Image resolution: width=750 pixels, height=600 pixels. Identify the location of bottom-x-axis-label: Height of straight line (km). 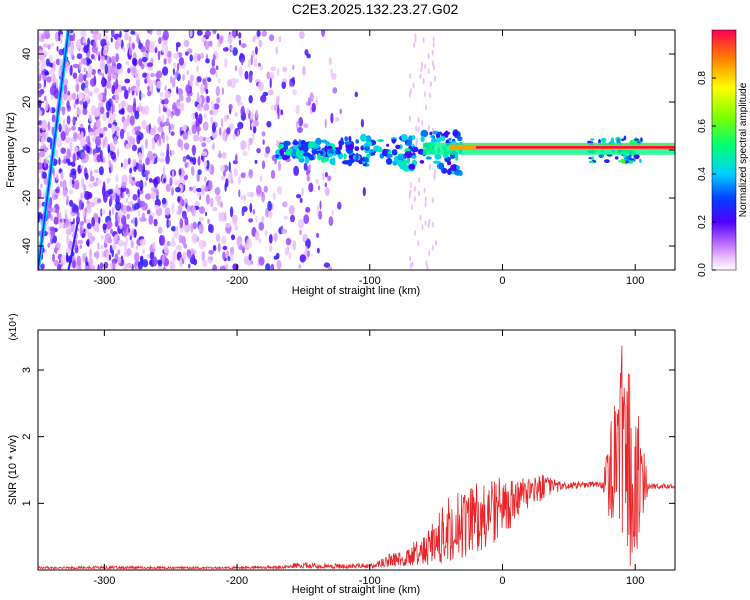
(356, 590).